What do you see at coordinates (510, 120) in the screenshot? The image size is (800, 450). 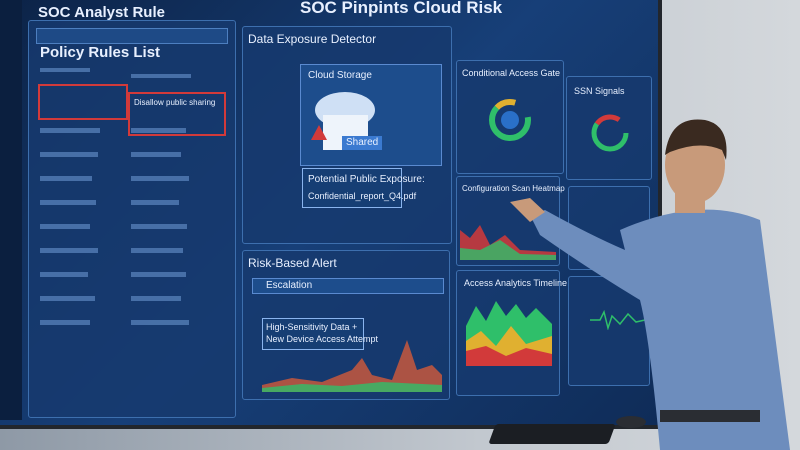 I see `gate-ring` at bounding box center [510, 120].